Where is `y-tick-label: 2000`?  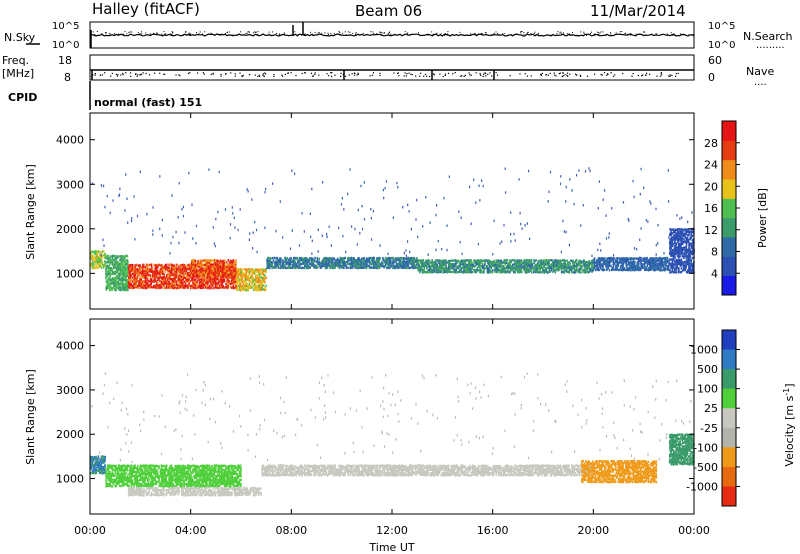
y-tick-label: 2000 is located at coordinates (70, 229).